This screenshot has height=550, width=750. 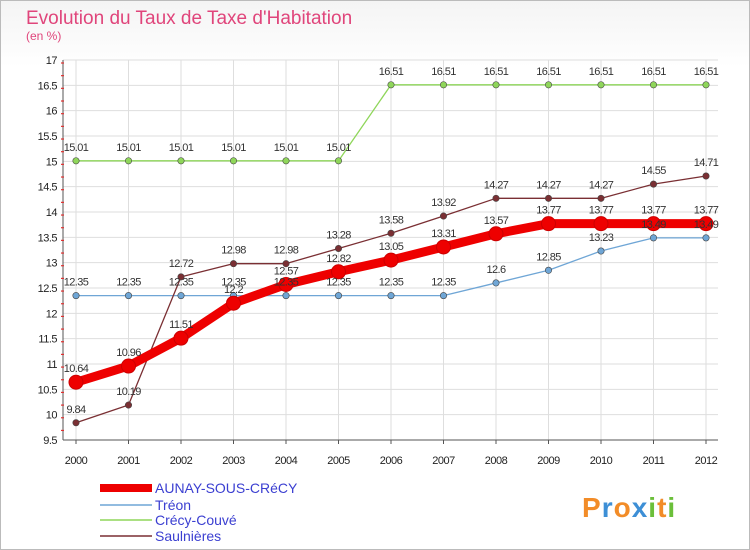 I want to click on data-label: 12.57, so click(x=286, y=271).